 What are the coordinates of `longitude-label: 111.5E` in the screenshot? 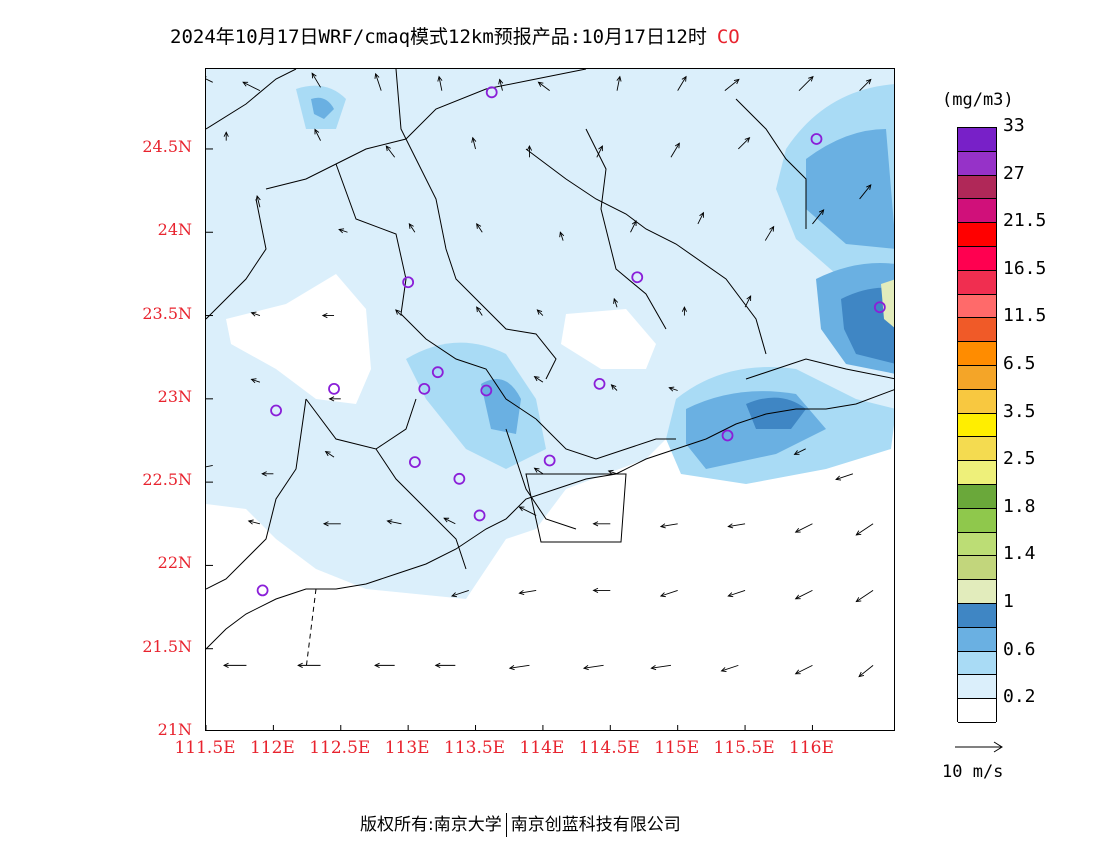 It's located at (205, 748).